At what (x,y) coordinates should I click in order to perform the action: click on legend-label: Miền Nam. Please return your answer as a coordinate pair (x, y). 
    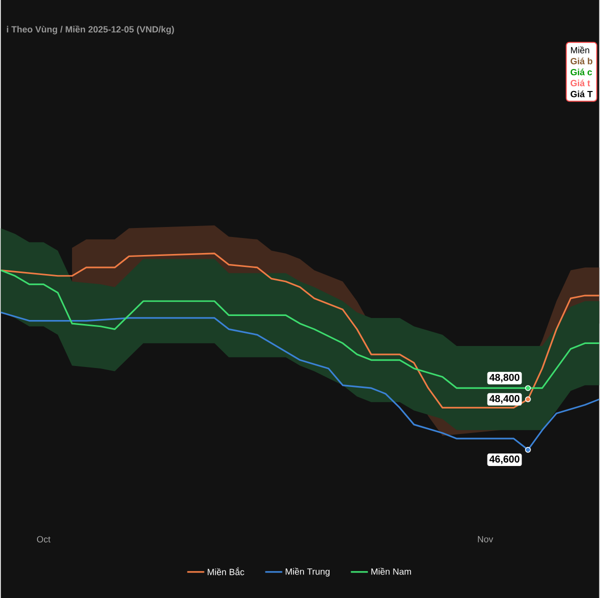
    Looking at the image, I should click on (391, 571).